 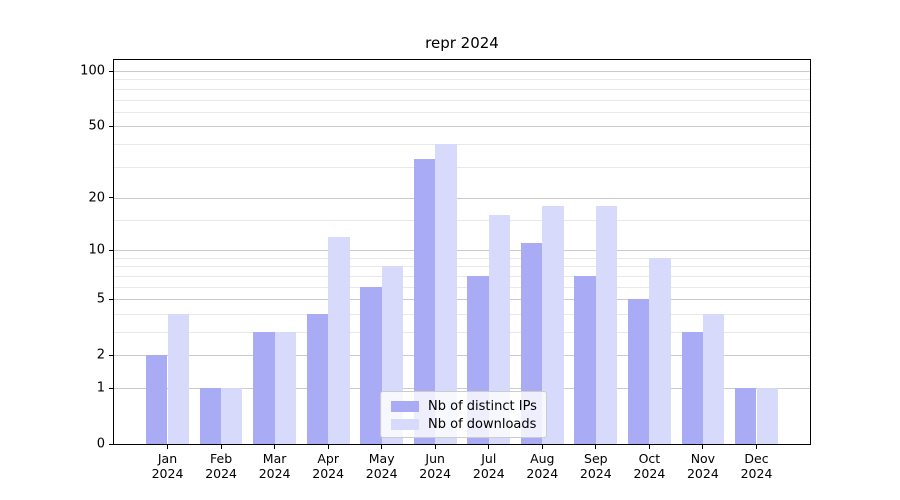 I want to click on y-tick-label: 10, so click(x=96, y=250).